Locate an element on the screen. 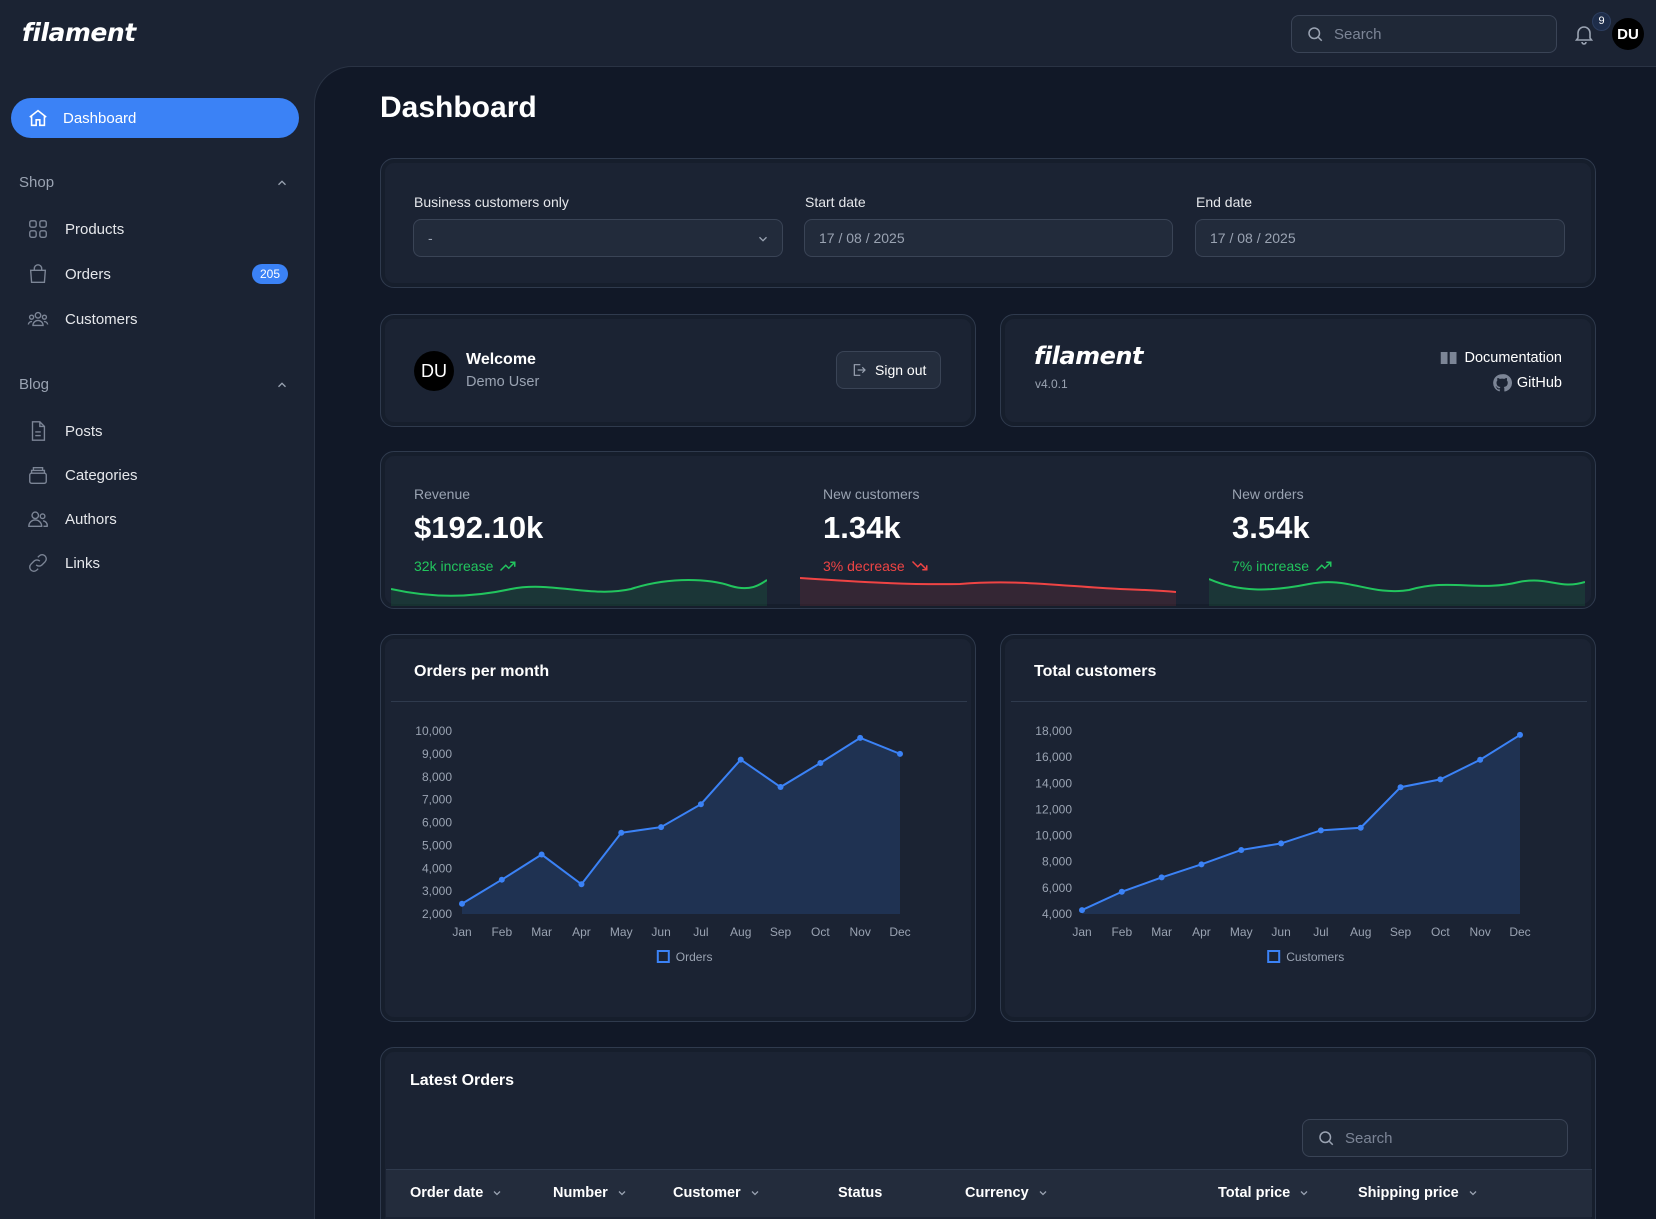  documentation-link: Documentation is located at coordinates (1501, 358).